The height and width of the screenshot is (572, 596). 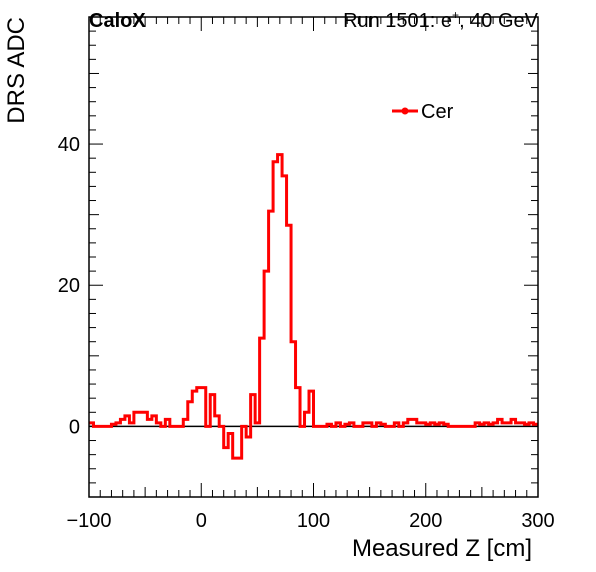 I want to click on experiment-title: CaloX, so click(x=117, y=21).